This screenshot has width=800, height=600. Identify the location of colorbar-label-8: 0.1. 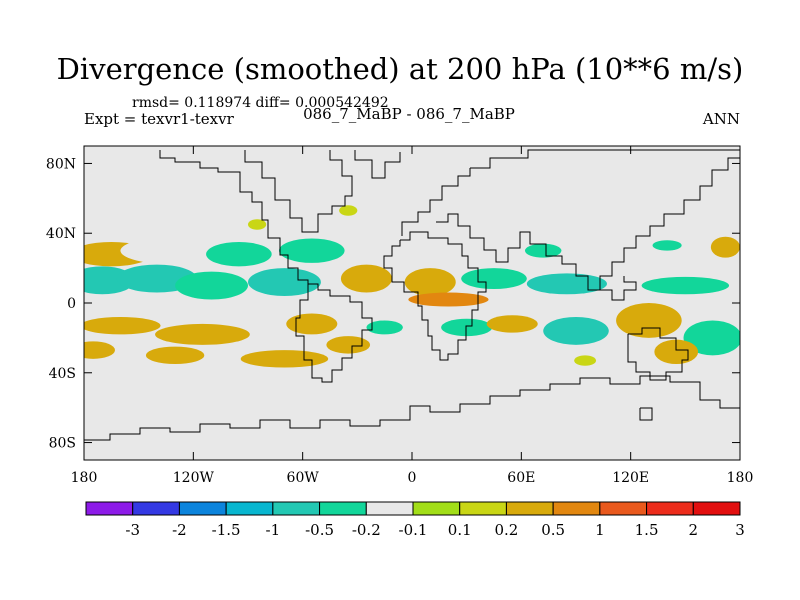
(460, 530).